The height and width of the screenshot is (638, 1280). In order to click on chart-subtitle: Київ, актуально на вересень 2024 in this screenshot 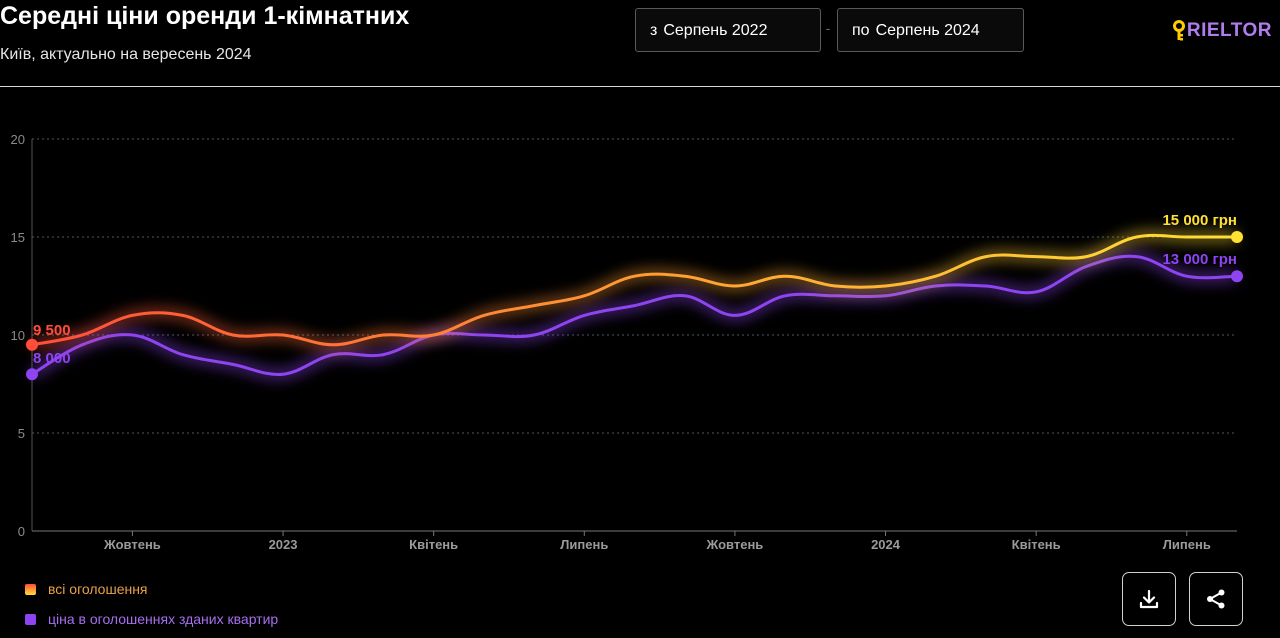, I will do `click(126, 54)`.